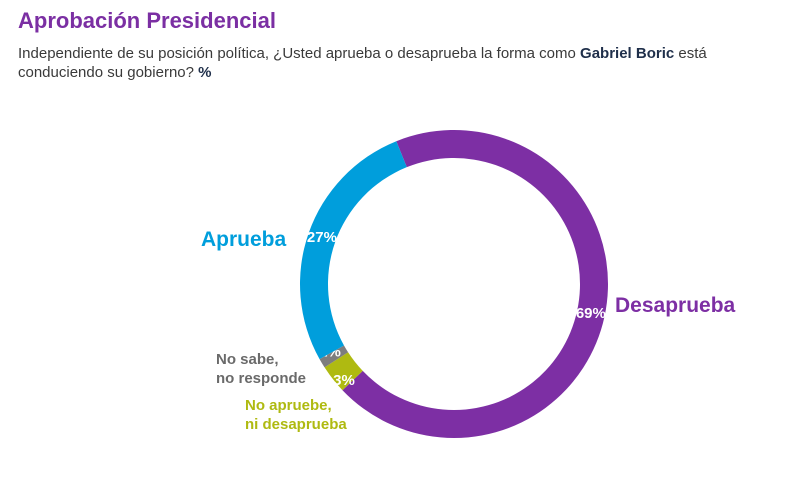 This screenshot has height=477, width=800. Describe the element at coordinates (362, 63) in the screenshot. I see `question-text-end: está conduciendo su gobierno?` at that location.